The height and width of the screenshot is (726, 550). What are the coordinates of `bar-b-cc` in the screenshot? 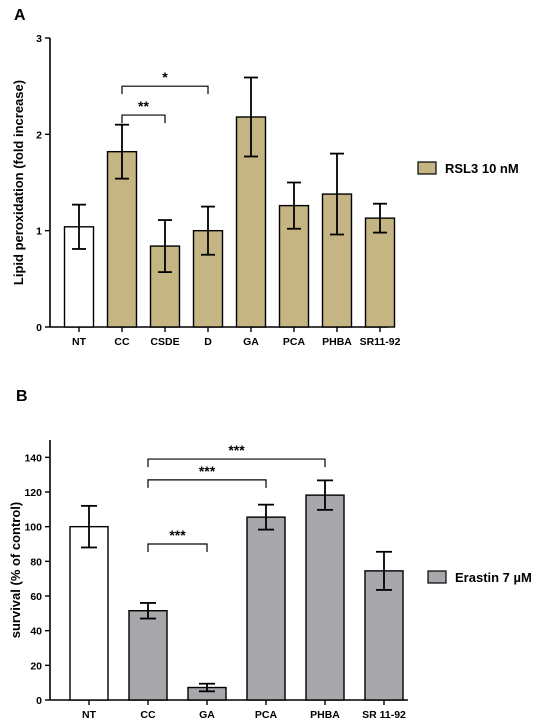 It's located at (148, 655).